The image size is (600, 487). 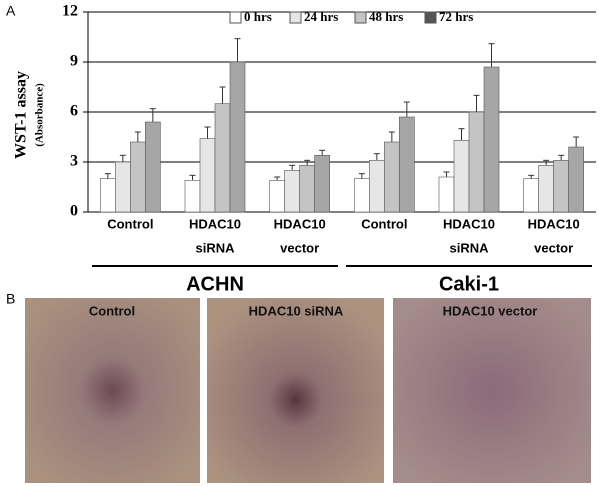 I want to click on image-label: Control, so click(x=112, y=310).